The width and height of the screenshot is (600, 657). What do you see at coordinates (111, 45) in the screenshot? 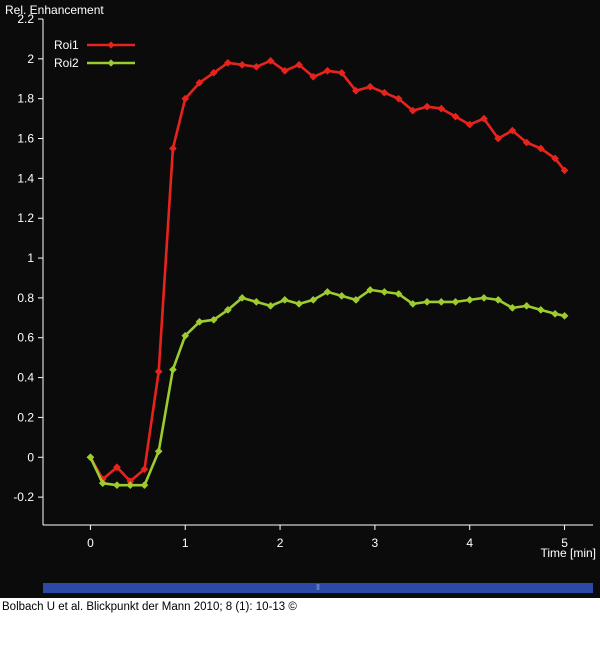
I see `legend-marker-roi1` at bounding box center [111, 45].